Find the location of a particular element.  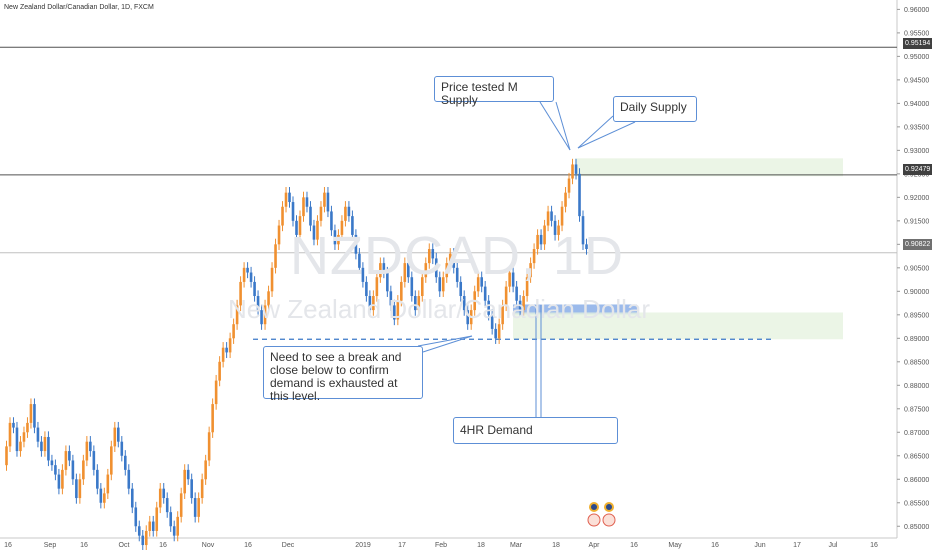

zone-4hr-demand is located at coordinates (575, 309).